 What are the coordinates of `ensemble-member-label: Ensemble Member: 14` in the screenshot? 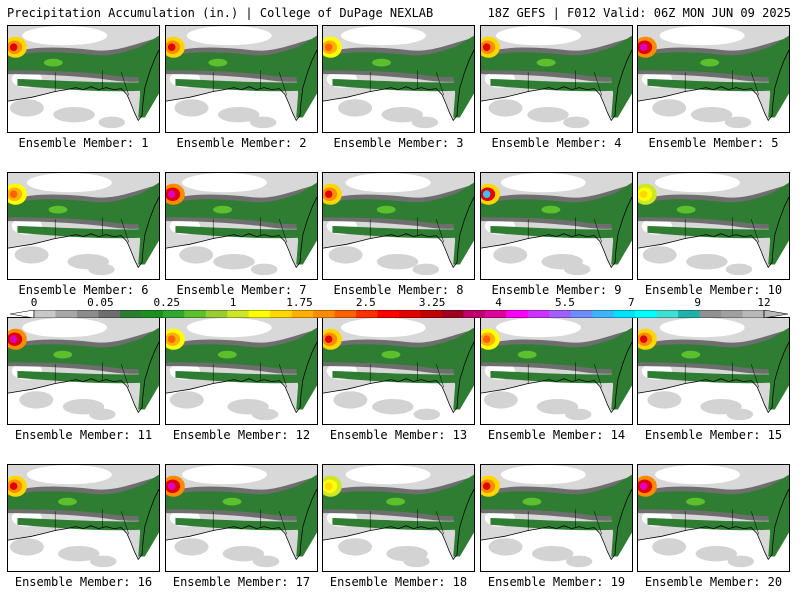 It's located at (556, 435).